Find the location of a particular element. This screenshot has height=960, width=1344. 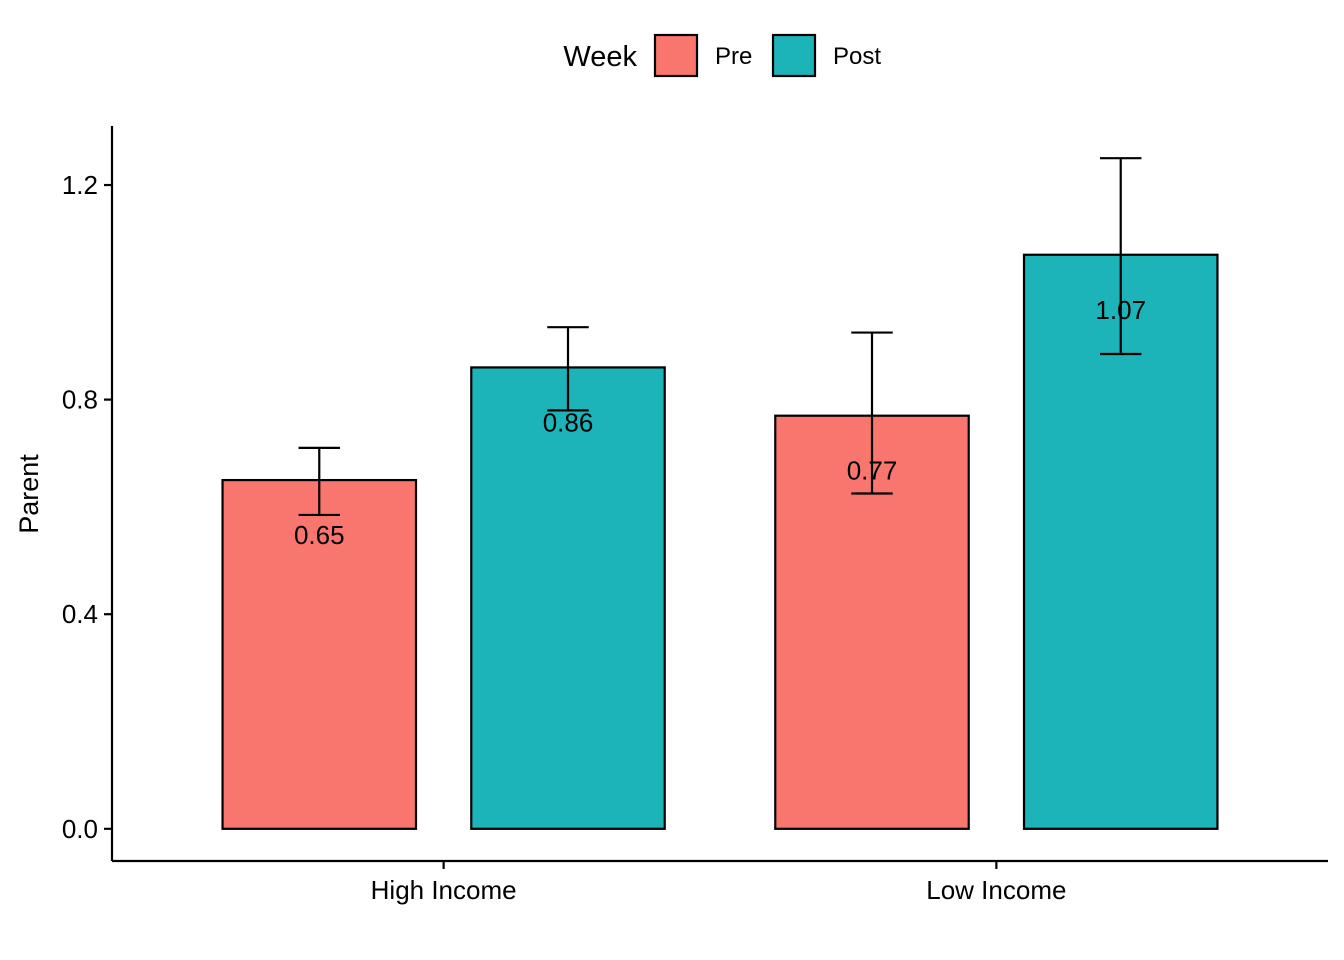

legend-label-pre: Pre is located at coordinates (733, 56).